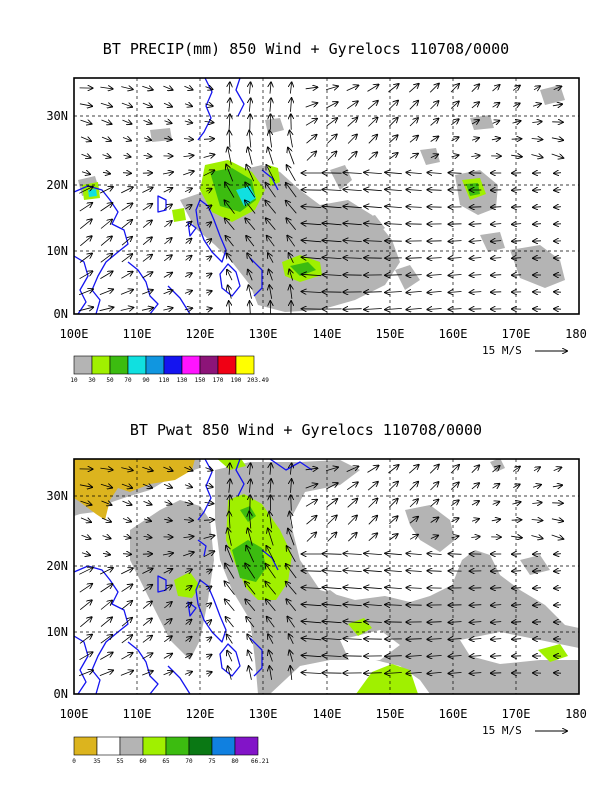 This screenshot has height=792, width=612. Describe the element at coordinates (576, 334) in the screenshot. I see `top-xlabel-180: 180` at that location.